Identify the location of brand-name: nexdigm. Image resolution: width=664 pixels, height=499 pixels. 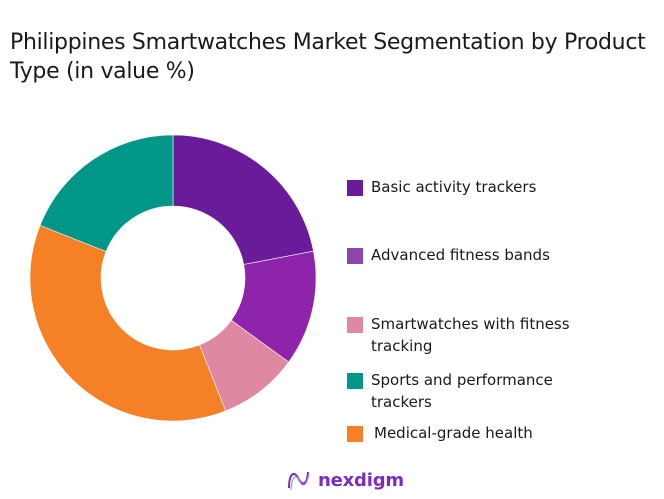
(361, 480).